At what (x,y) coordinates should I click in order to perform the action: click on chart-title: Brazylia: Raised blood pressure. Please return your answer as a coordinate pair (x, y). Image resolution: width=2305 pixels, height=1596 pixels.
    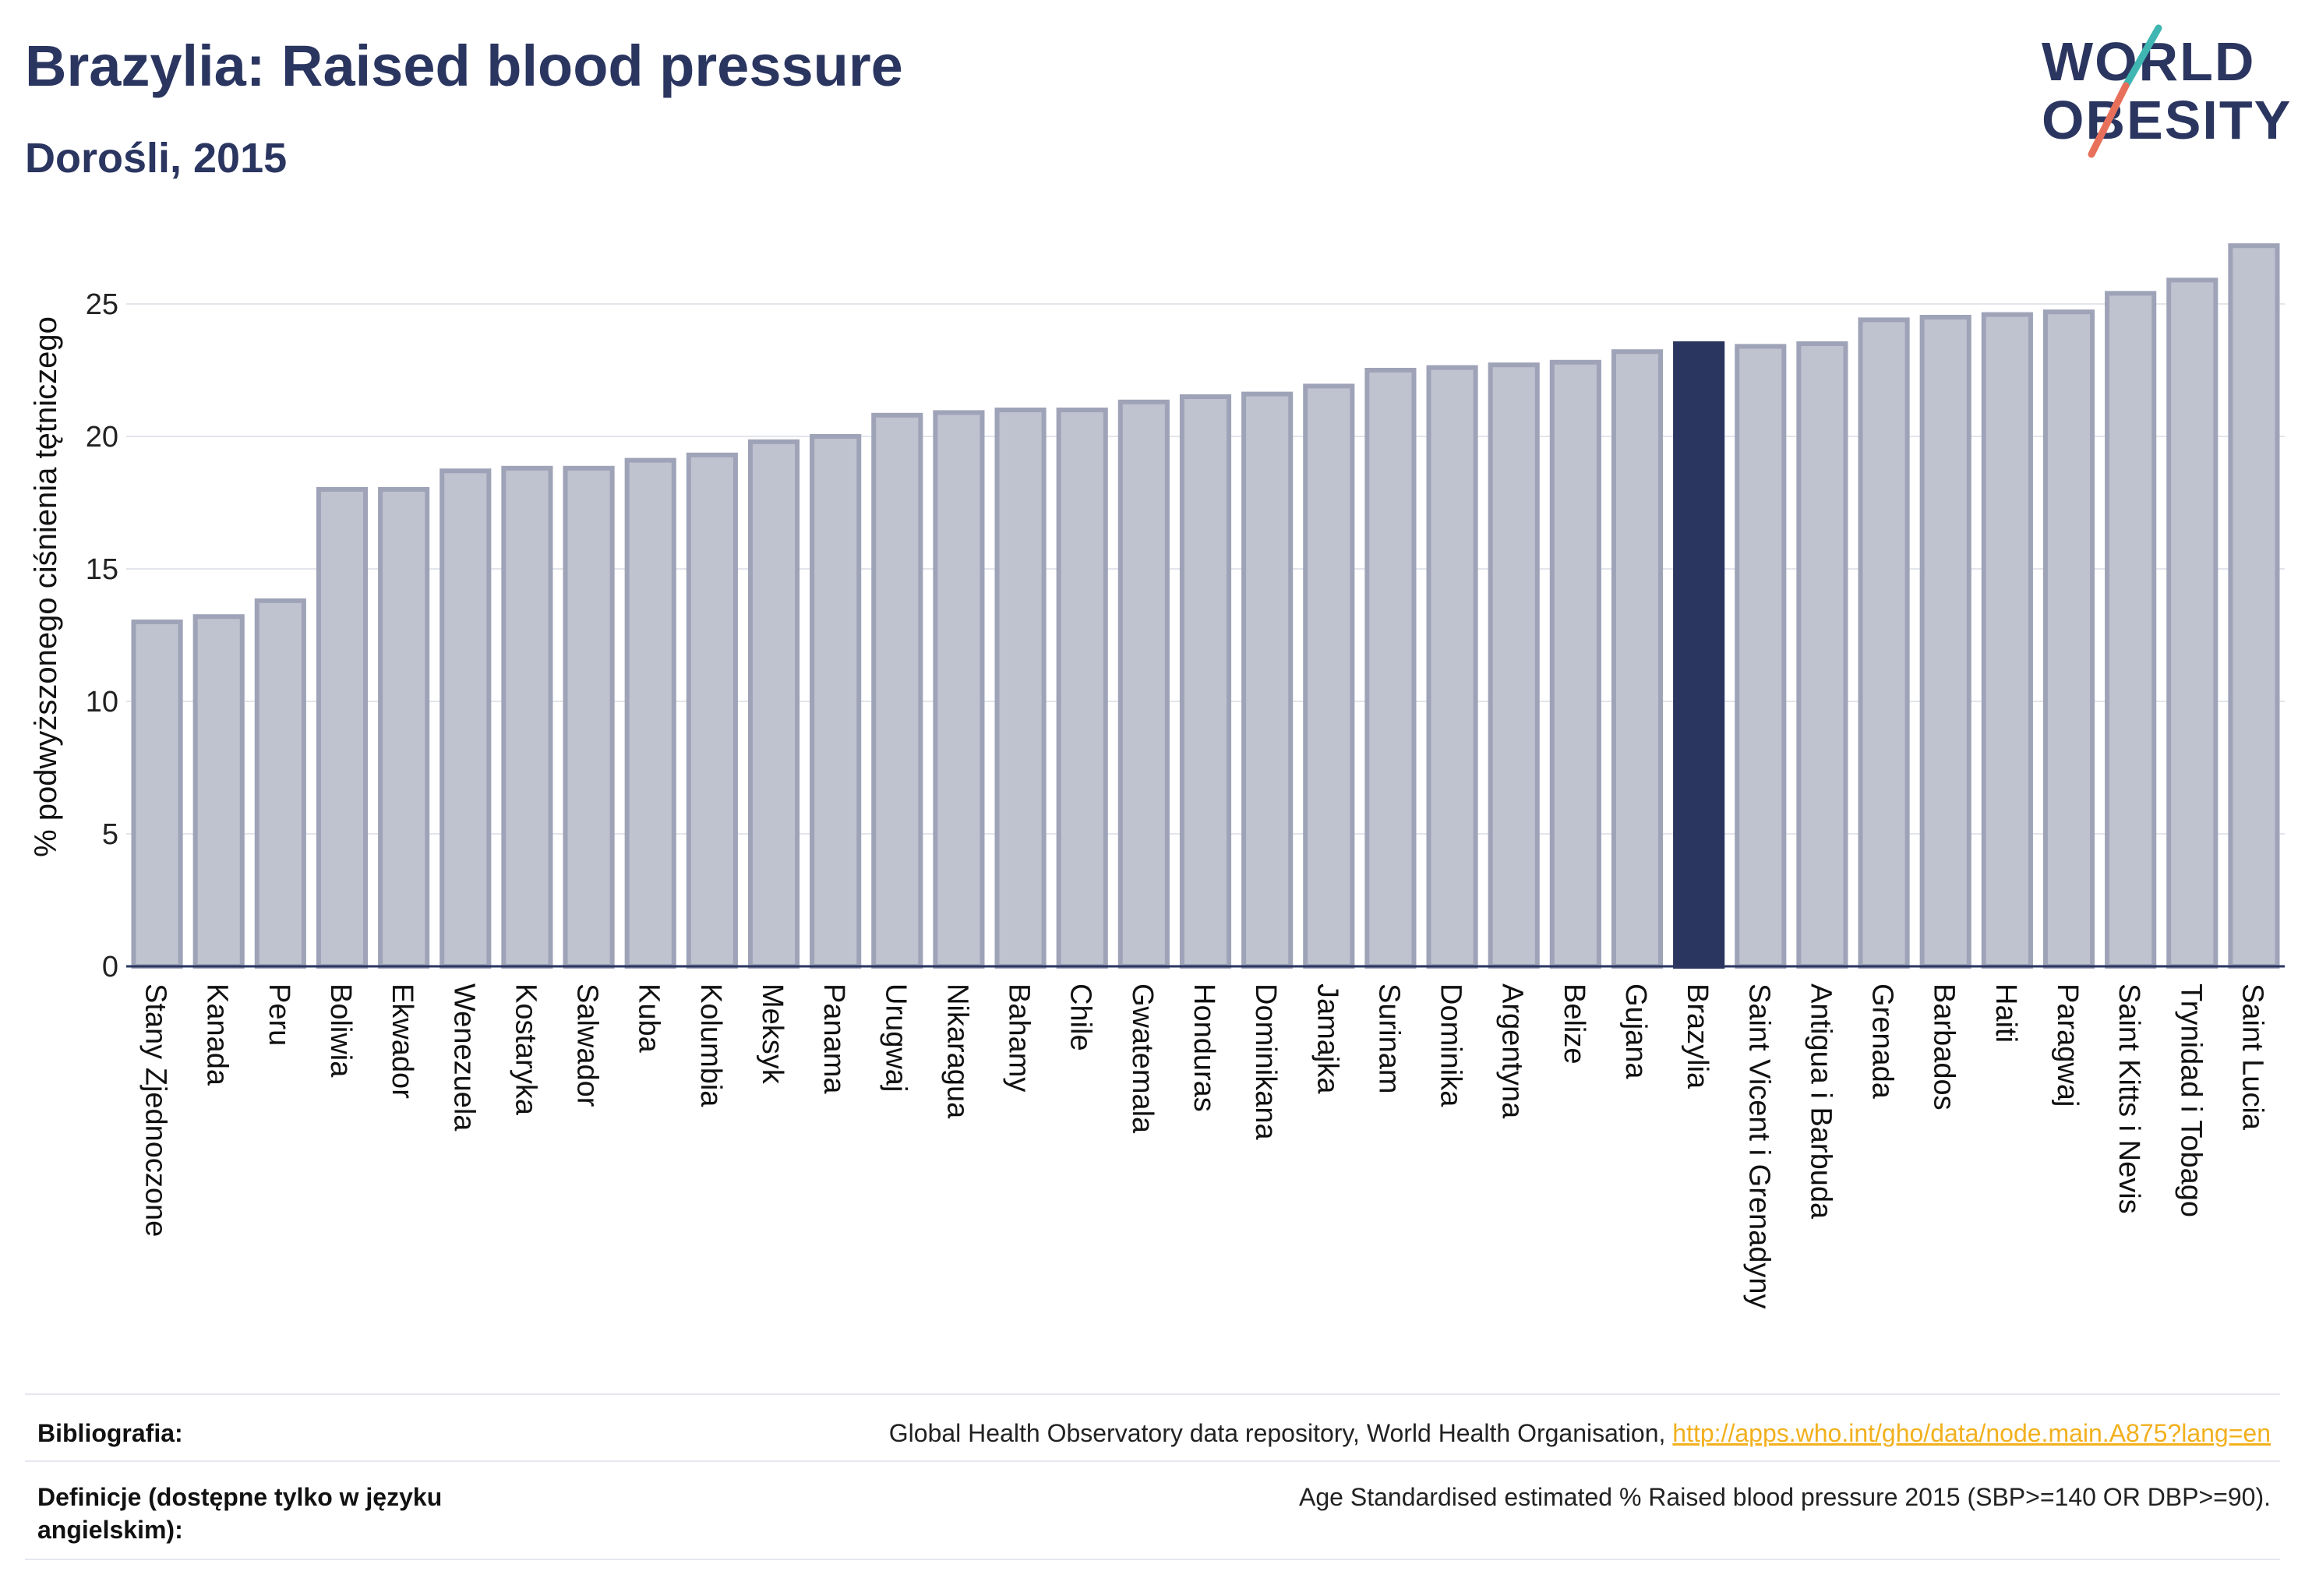
    Looking at the image, I should click on (464, 66).